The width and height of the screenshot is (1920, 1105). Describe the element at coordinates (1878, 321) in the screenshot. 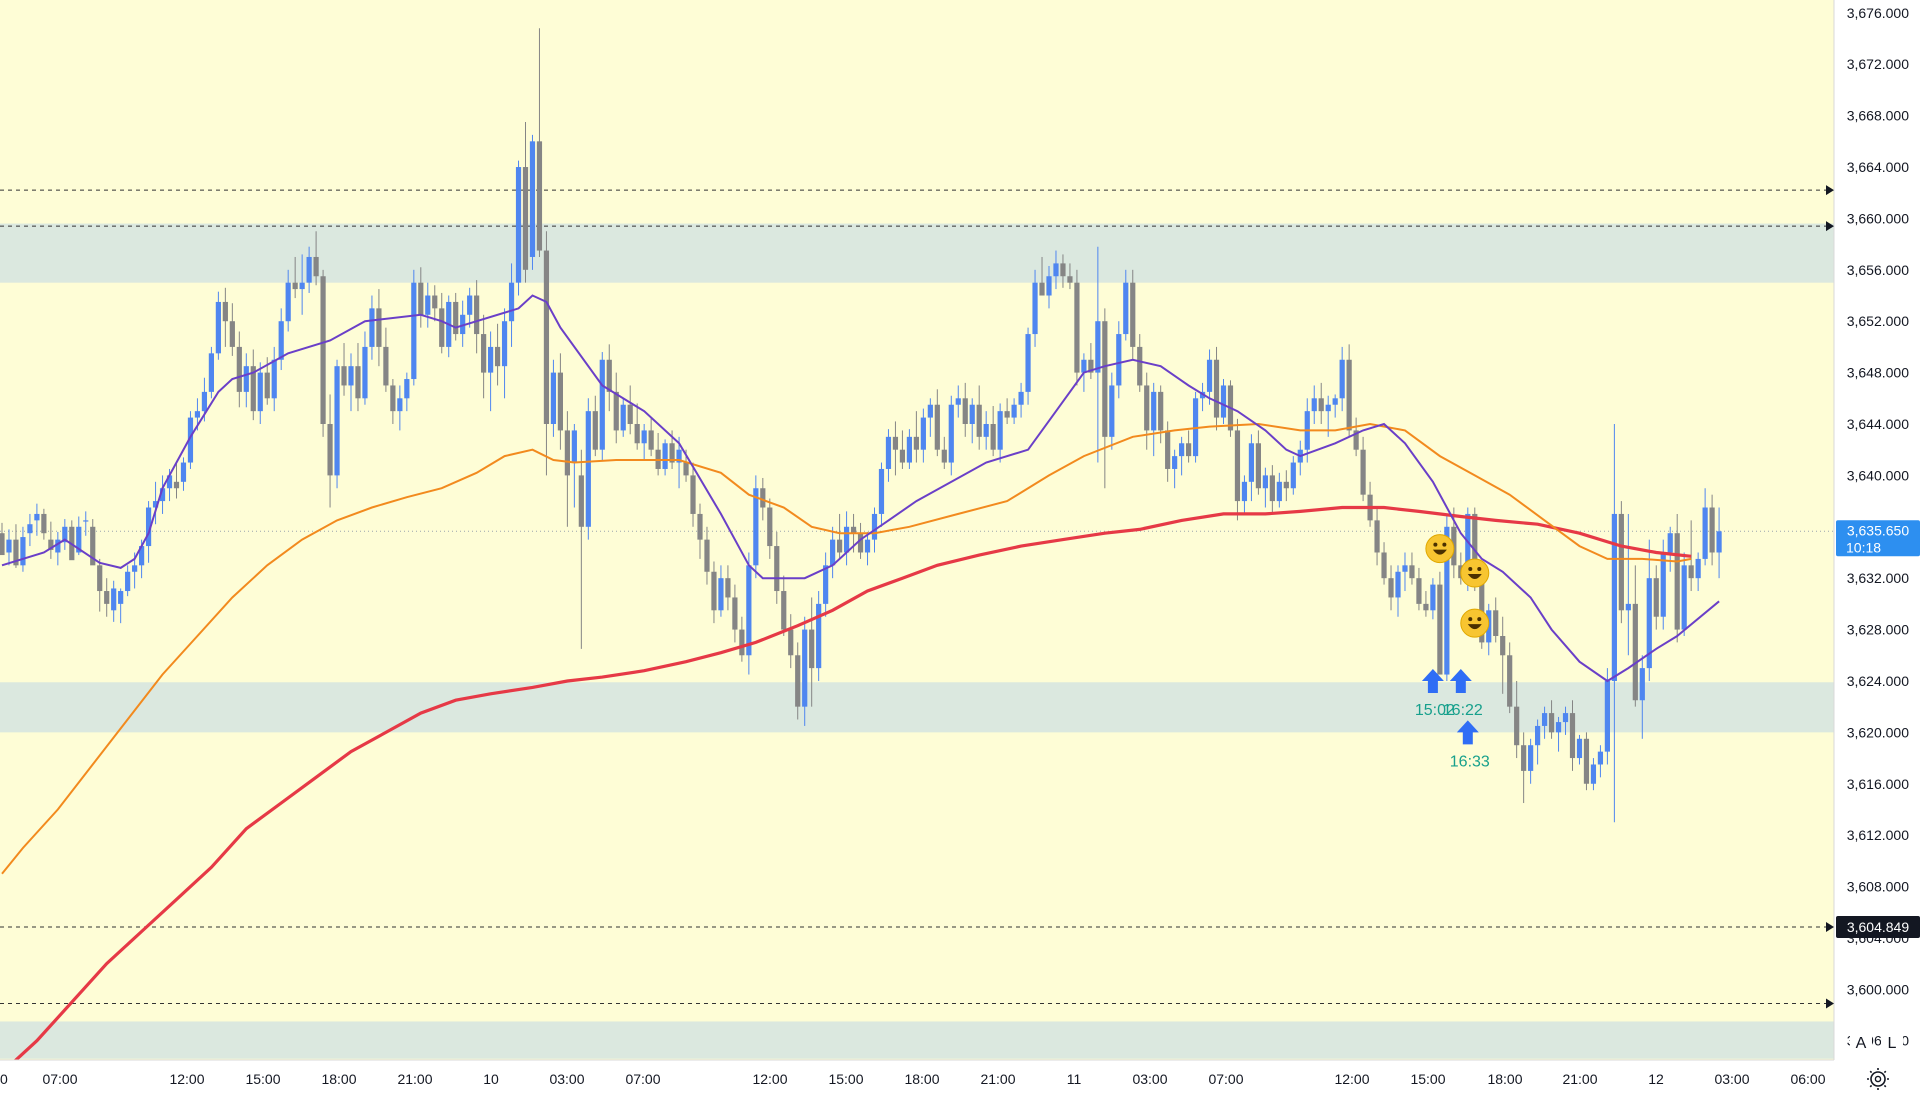

I see `price-tick-label: 3,652.000` at that location.